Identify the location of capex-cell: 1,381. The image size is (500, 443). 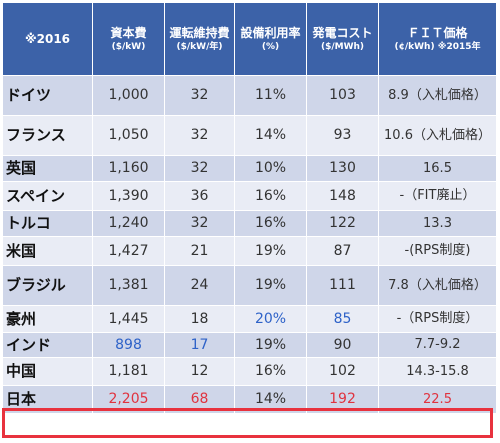
(128, 285).